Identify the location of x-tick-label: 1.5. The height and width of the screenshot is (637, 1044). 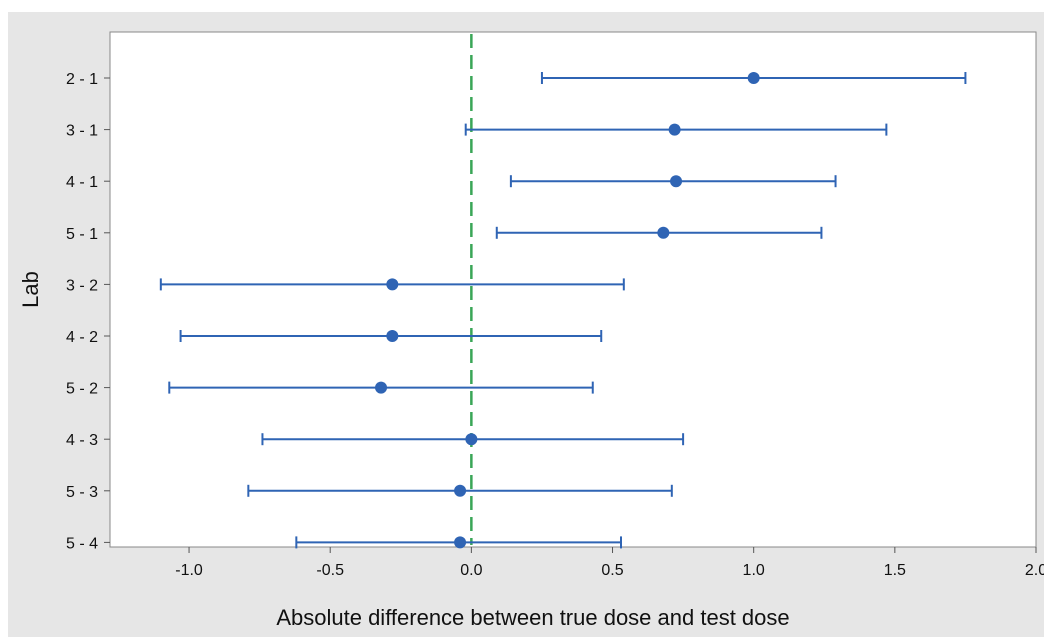
(895, 570).